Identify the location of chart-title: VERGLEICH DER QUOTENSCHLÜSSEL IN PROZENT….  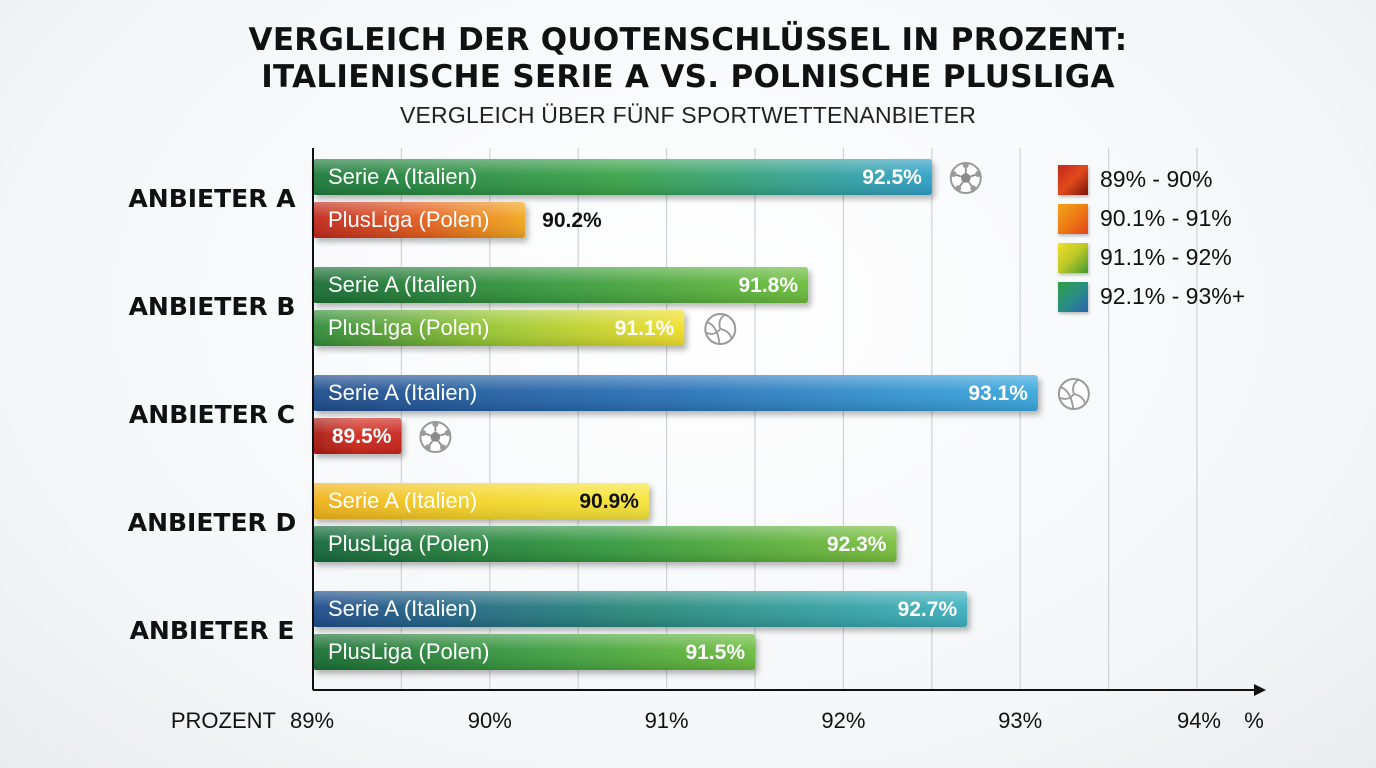
(688, 59).